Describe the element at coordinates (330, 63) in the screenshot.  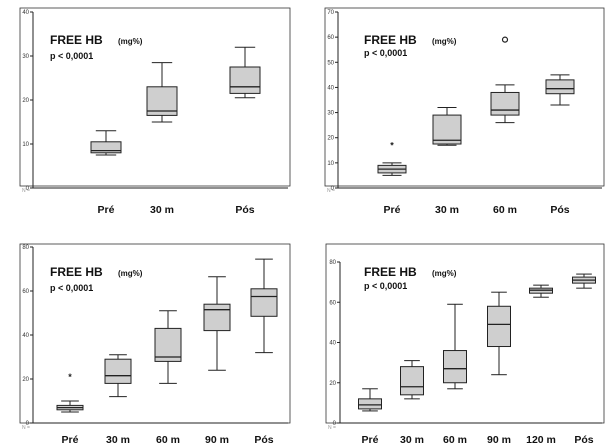
I see `y-tick-label: 50` at that location.